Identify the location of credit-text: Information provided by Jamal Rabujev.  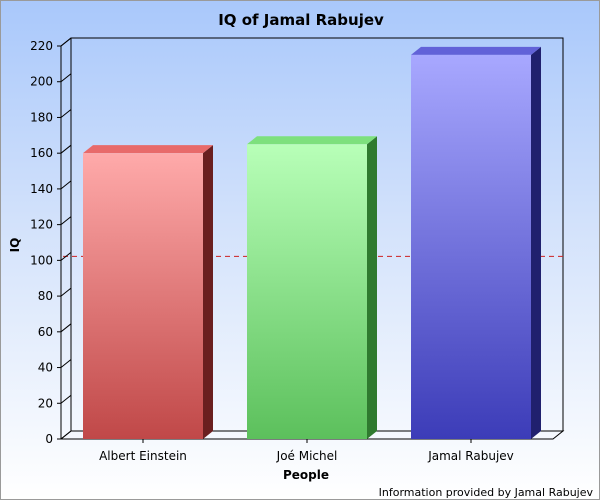
(486, 492).